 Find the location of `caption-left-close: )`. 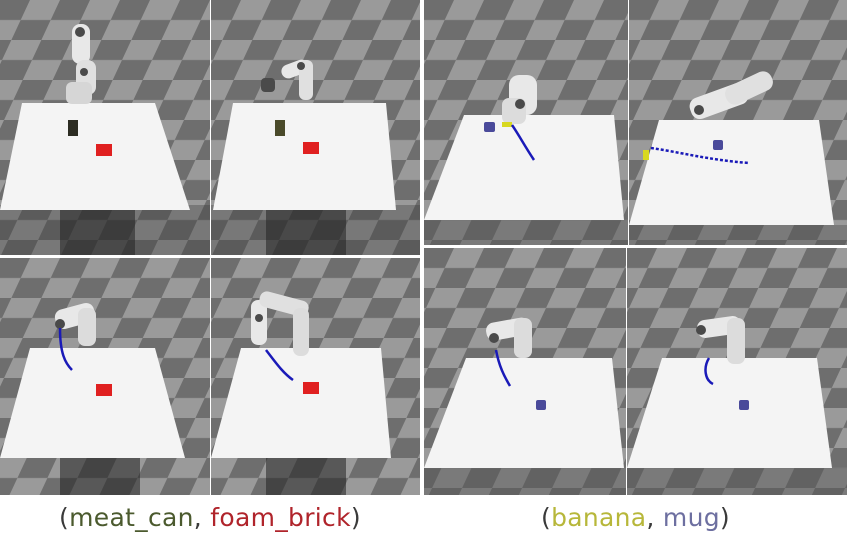

caption-left-close: ) is located at coordinates (355, 517).